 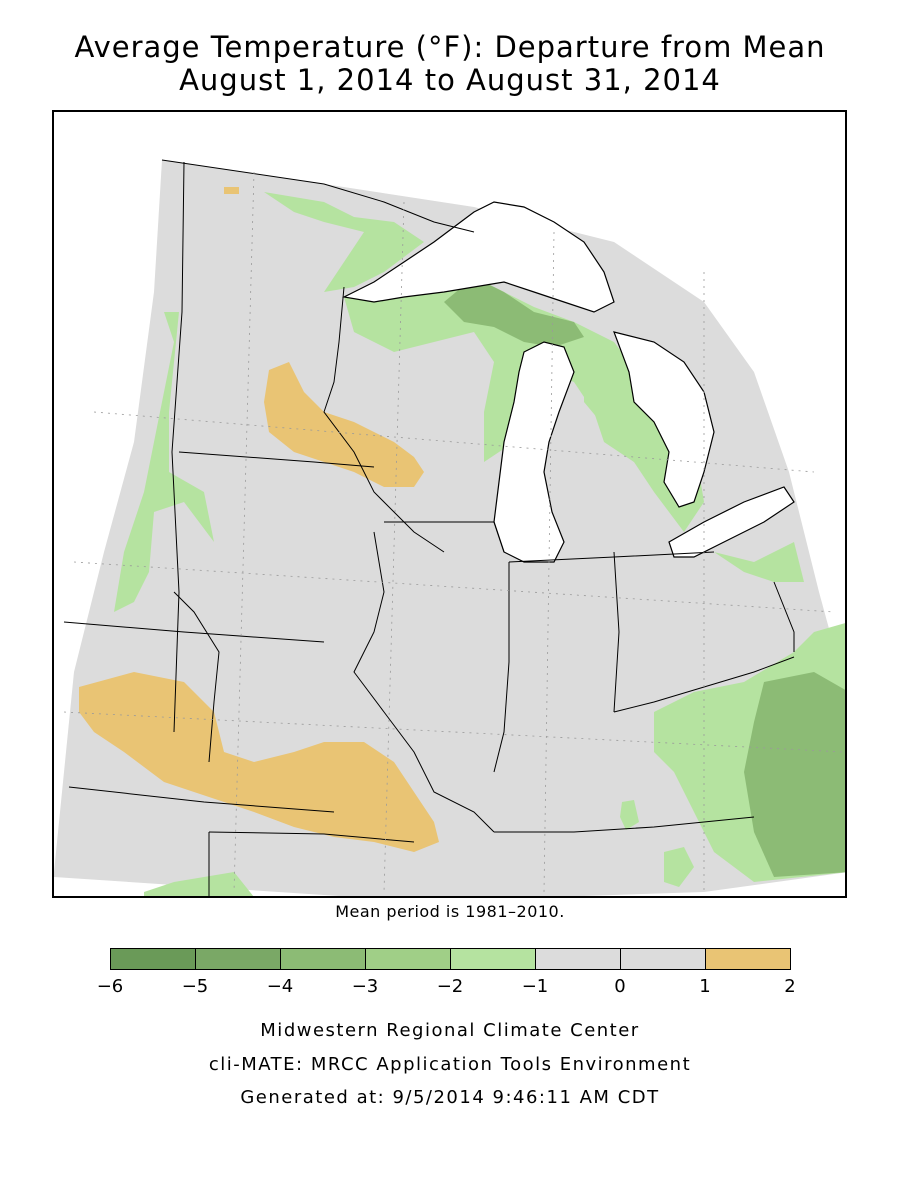 I want to click on legend-tick-label: −2, so click(x=450, y=986).